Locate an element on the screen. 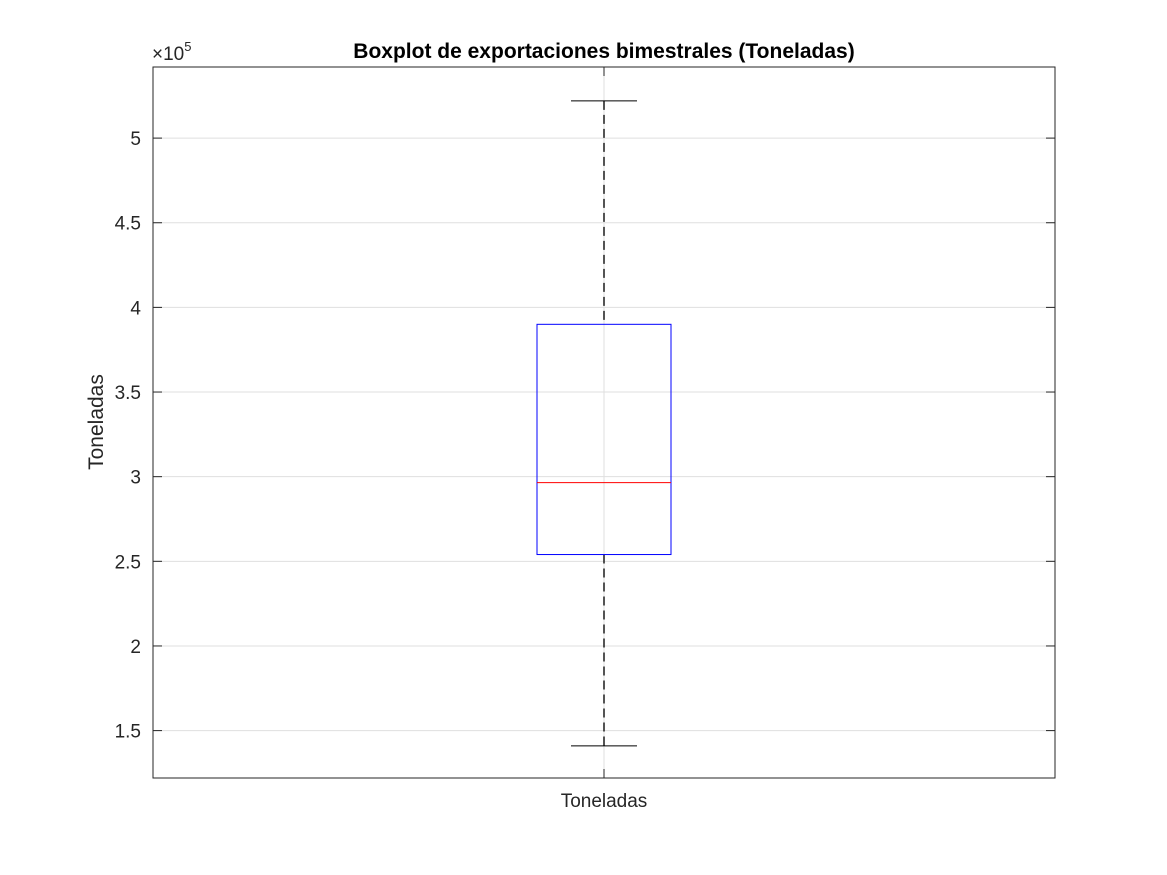 The image size is (1167, 875). y-axis-label: Toneladas is located at coordinates (96, 422).